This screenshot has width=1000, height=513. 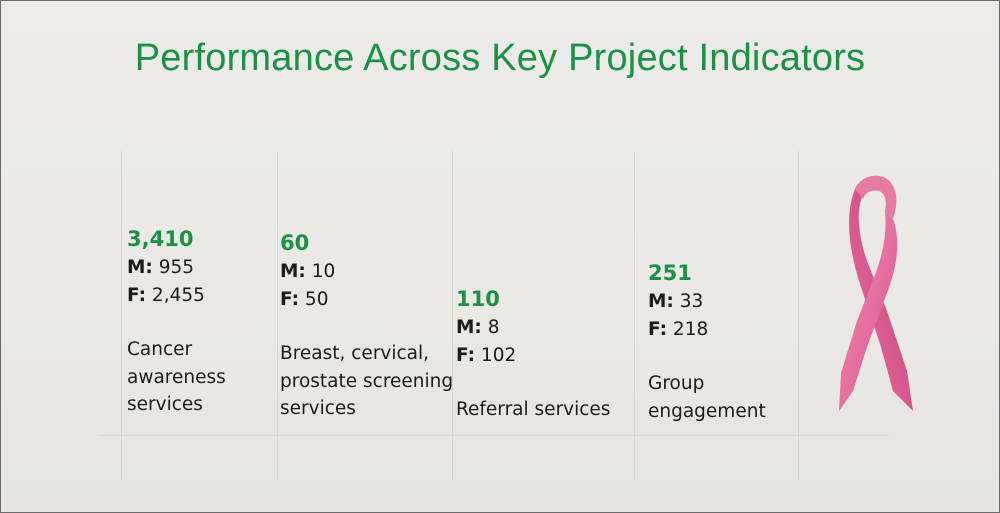 What do you see at coordinates (707, 342) in the screenshot?
I see `indicator-group-engagement: 251 M: 33 F: 218 Group engagement` at bounding box center [707, 342].